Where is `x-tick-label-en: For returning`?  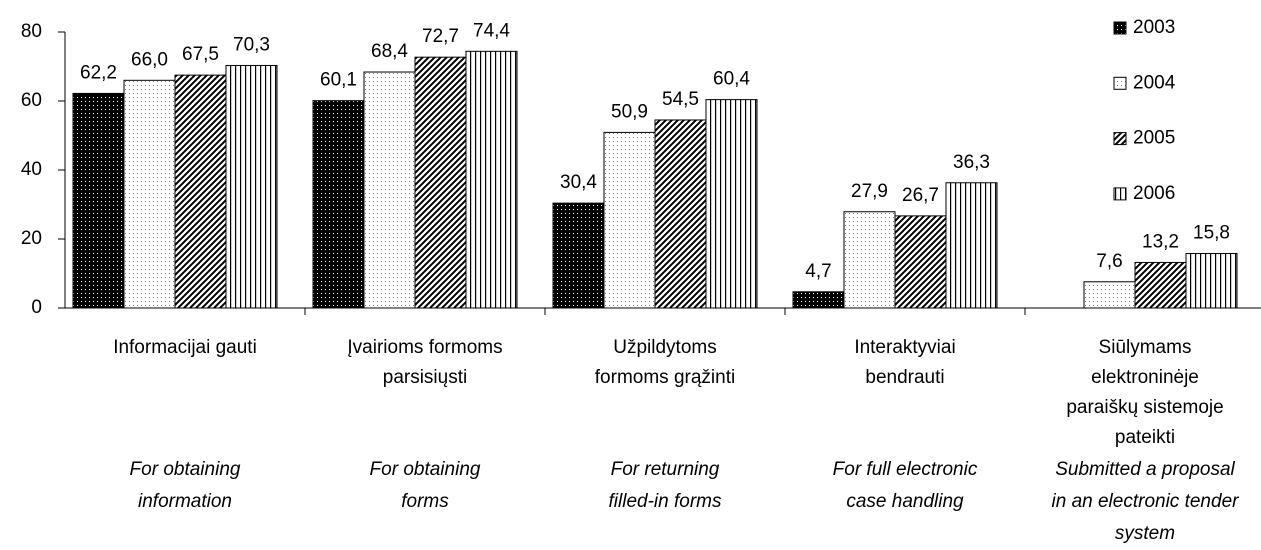
x-tick-label-en: For returning is located at coordinates (665, 469).